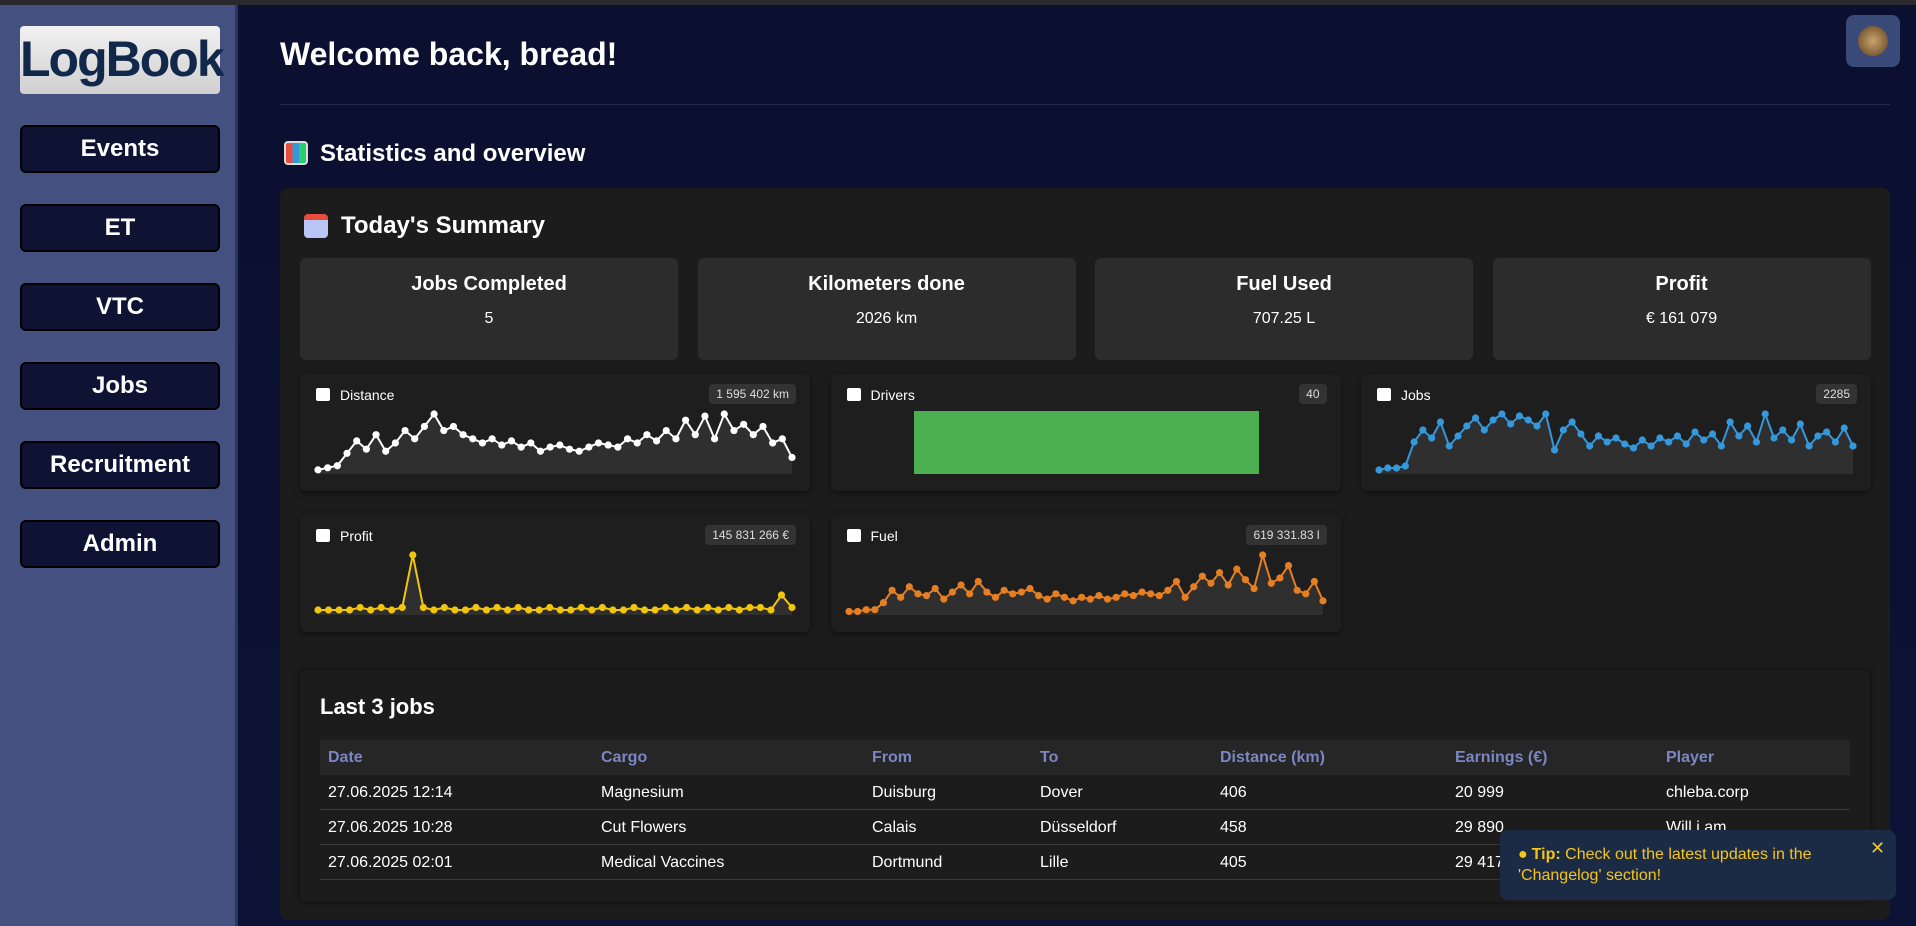 The height and width of the screenshot is (926, 1916). Describe the element at coordinates (1233, 862) in the screenshot. I see `table-cell: 405` at that location.